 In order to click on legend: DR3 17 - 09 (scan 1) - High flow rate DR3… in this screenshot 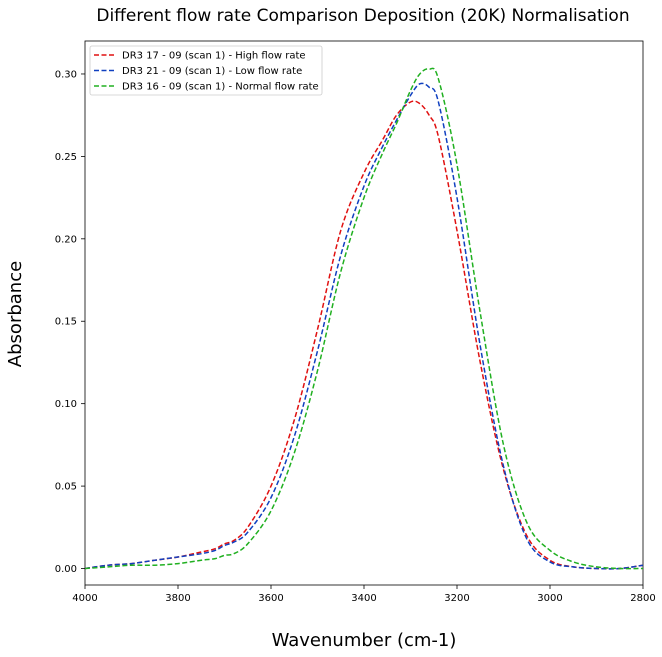, I will do `click(206, 70)`.